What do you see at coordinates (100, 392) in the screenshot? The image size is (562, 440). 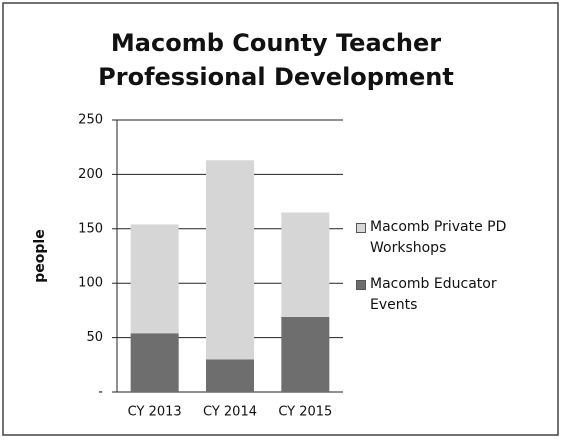 I see `y-tick-label: -` at bounding box center [100, 392].